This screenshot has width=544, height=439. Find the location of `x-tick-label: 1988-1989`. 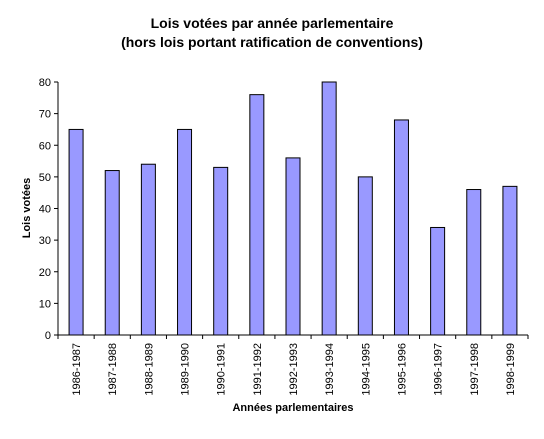

x-tick-label: 1988-1989 is located at coordinates (149, 369).